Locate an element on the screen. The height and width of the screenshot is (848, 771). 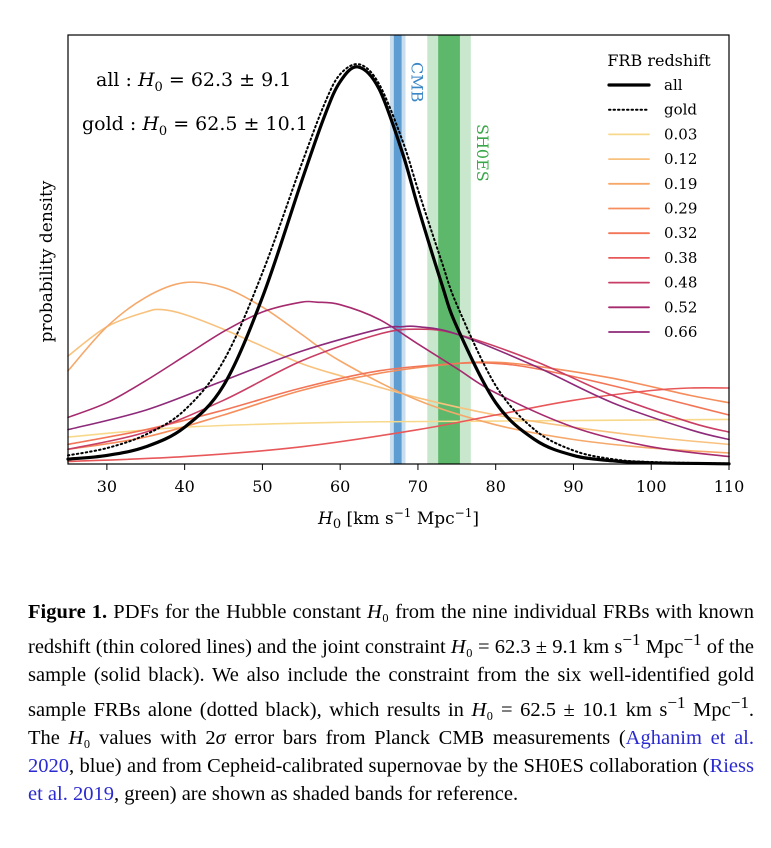
legend-label: 0.29 is located at coordinates (680, 209).